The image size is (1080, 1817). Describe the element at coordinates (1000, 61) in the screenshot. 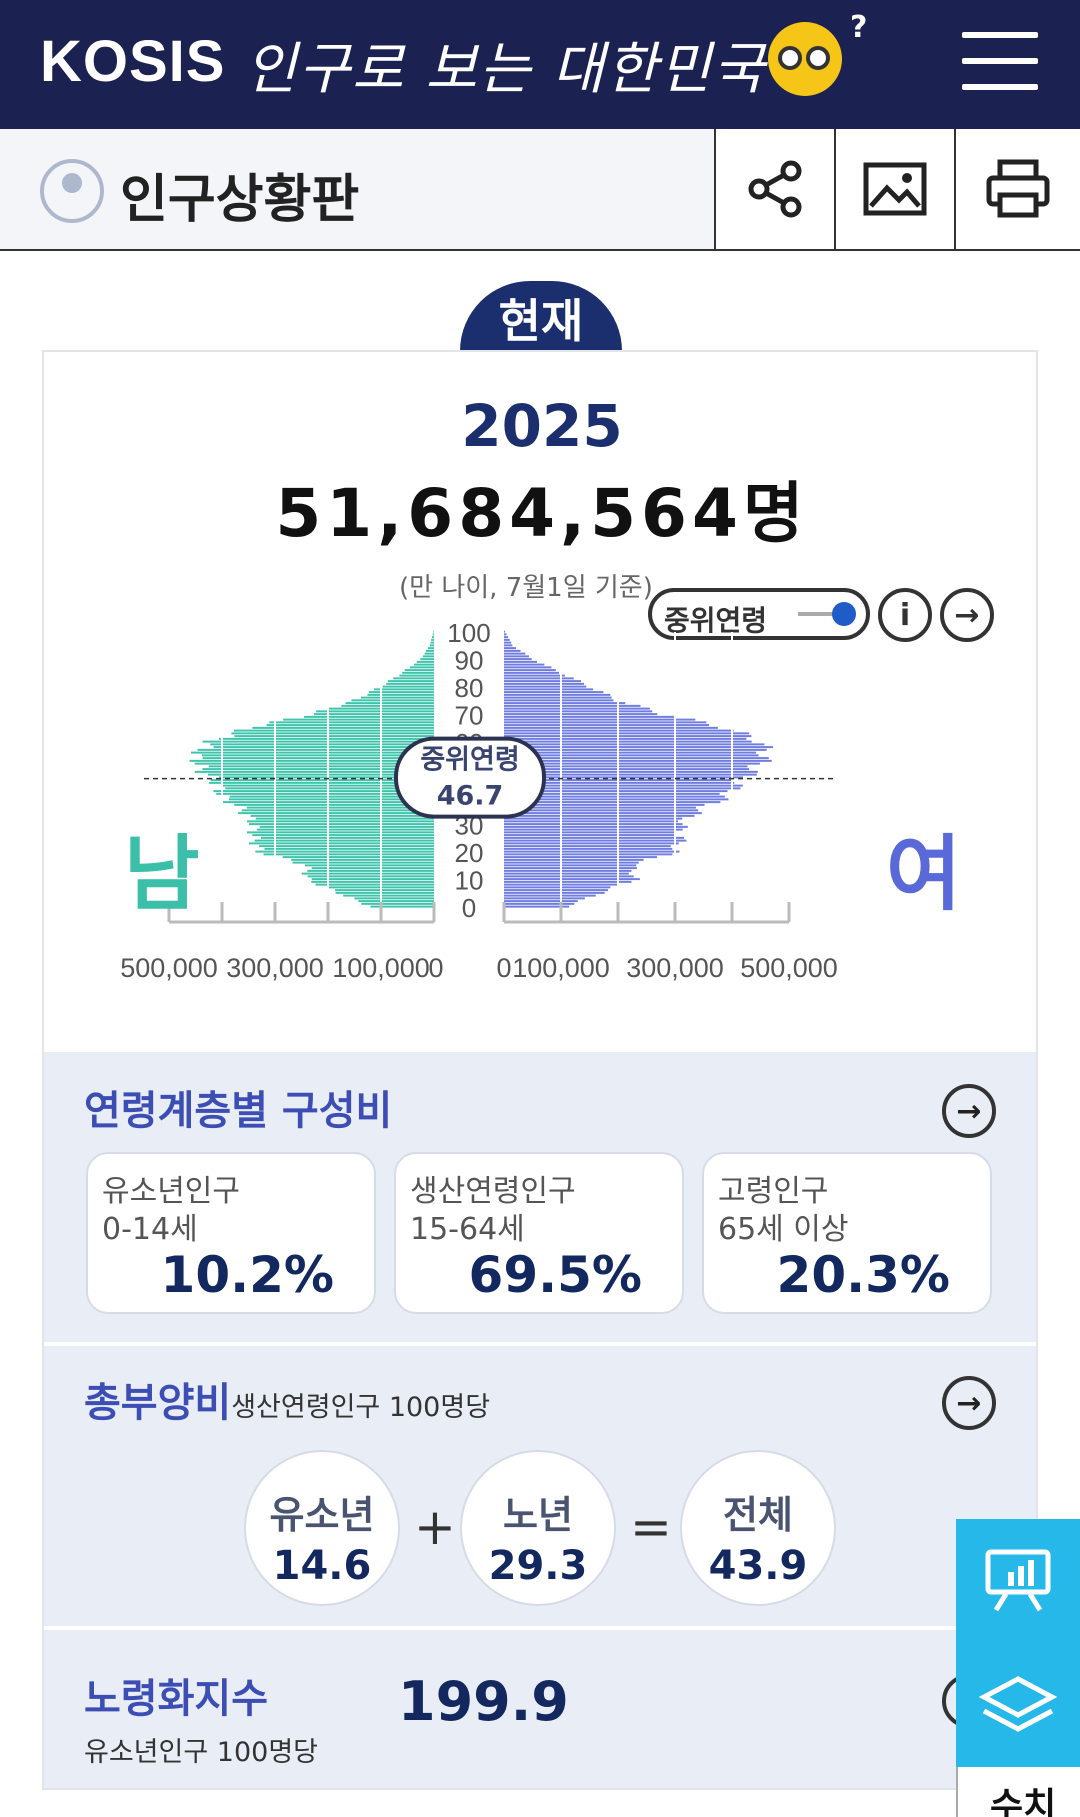

I see `hamburger-menu-icon` at that location.